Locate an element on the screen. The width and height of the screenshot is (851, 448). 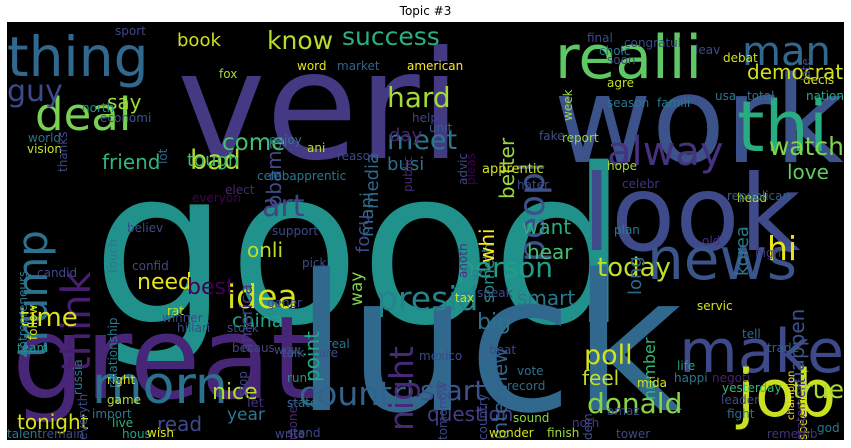
word-thi: thi is located at coordinates (783, 127).